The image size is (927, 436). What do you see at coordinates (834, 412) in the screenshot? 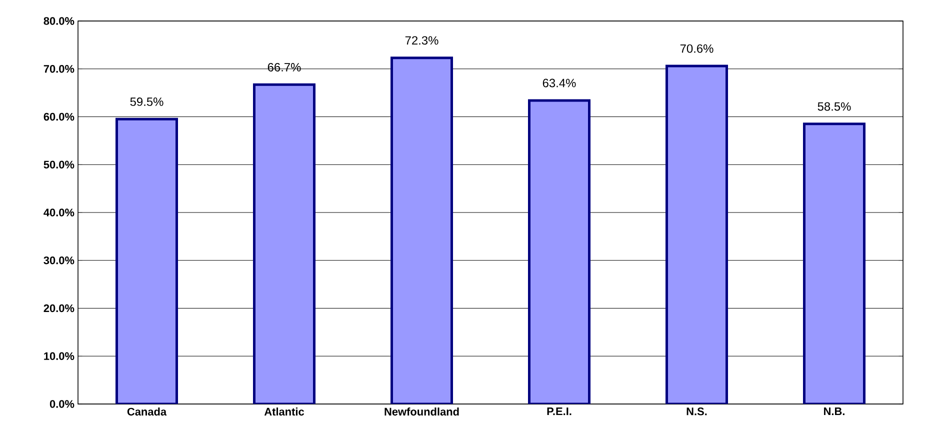
I see `x-tick-label: N.B.` at bounding box center [834, 412].